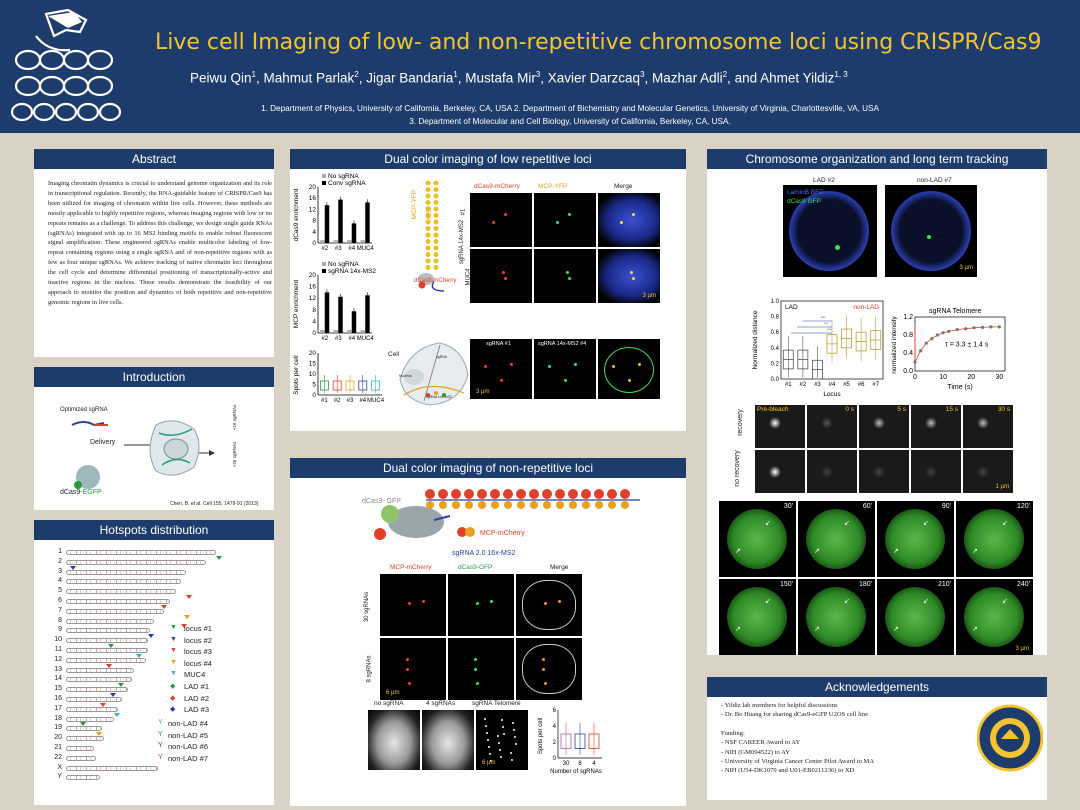  Describe the element at coordinates (58, 708) in the screenshot. I see `chromosome-number: 17` at that location.